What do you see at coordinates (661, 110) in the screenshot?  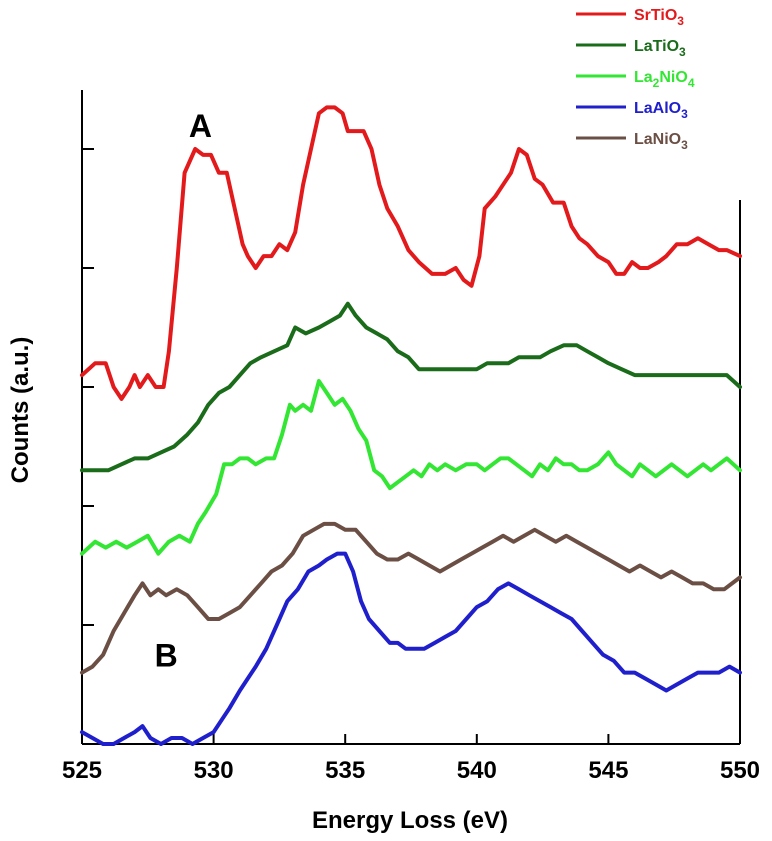 I see `legend-label: LaAlO3` at bounding box center [661, 110].